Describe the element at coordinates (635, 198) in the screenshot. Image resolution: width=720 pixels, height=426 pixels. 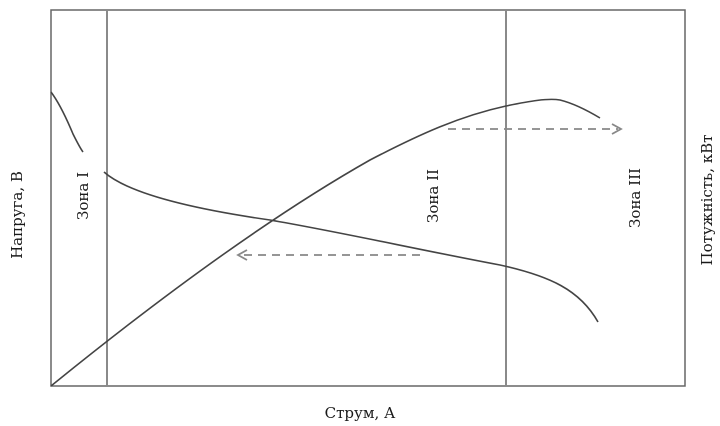
I see `zone-3-label: Зона III` at that location.